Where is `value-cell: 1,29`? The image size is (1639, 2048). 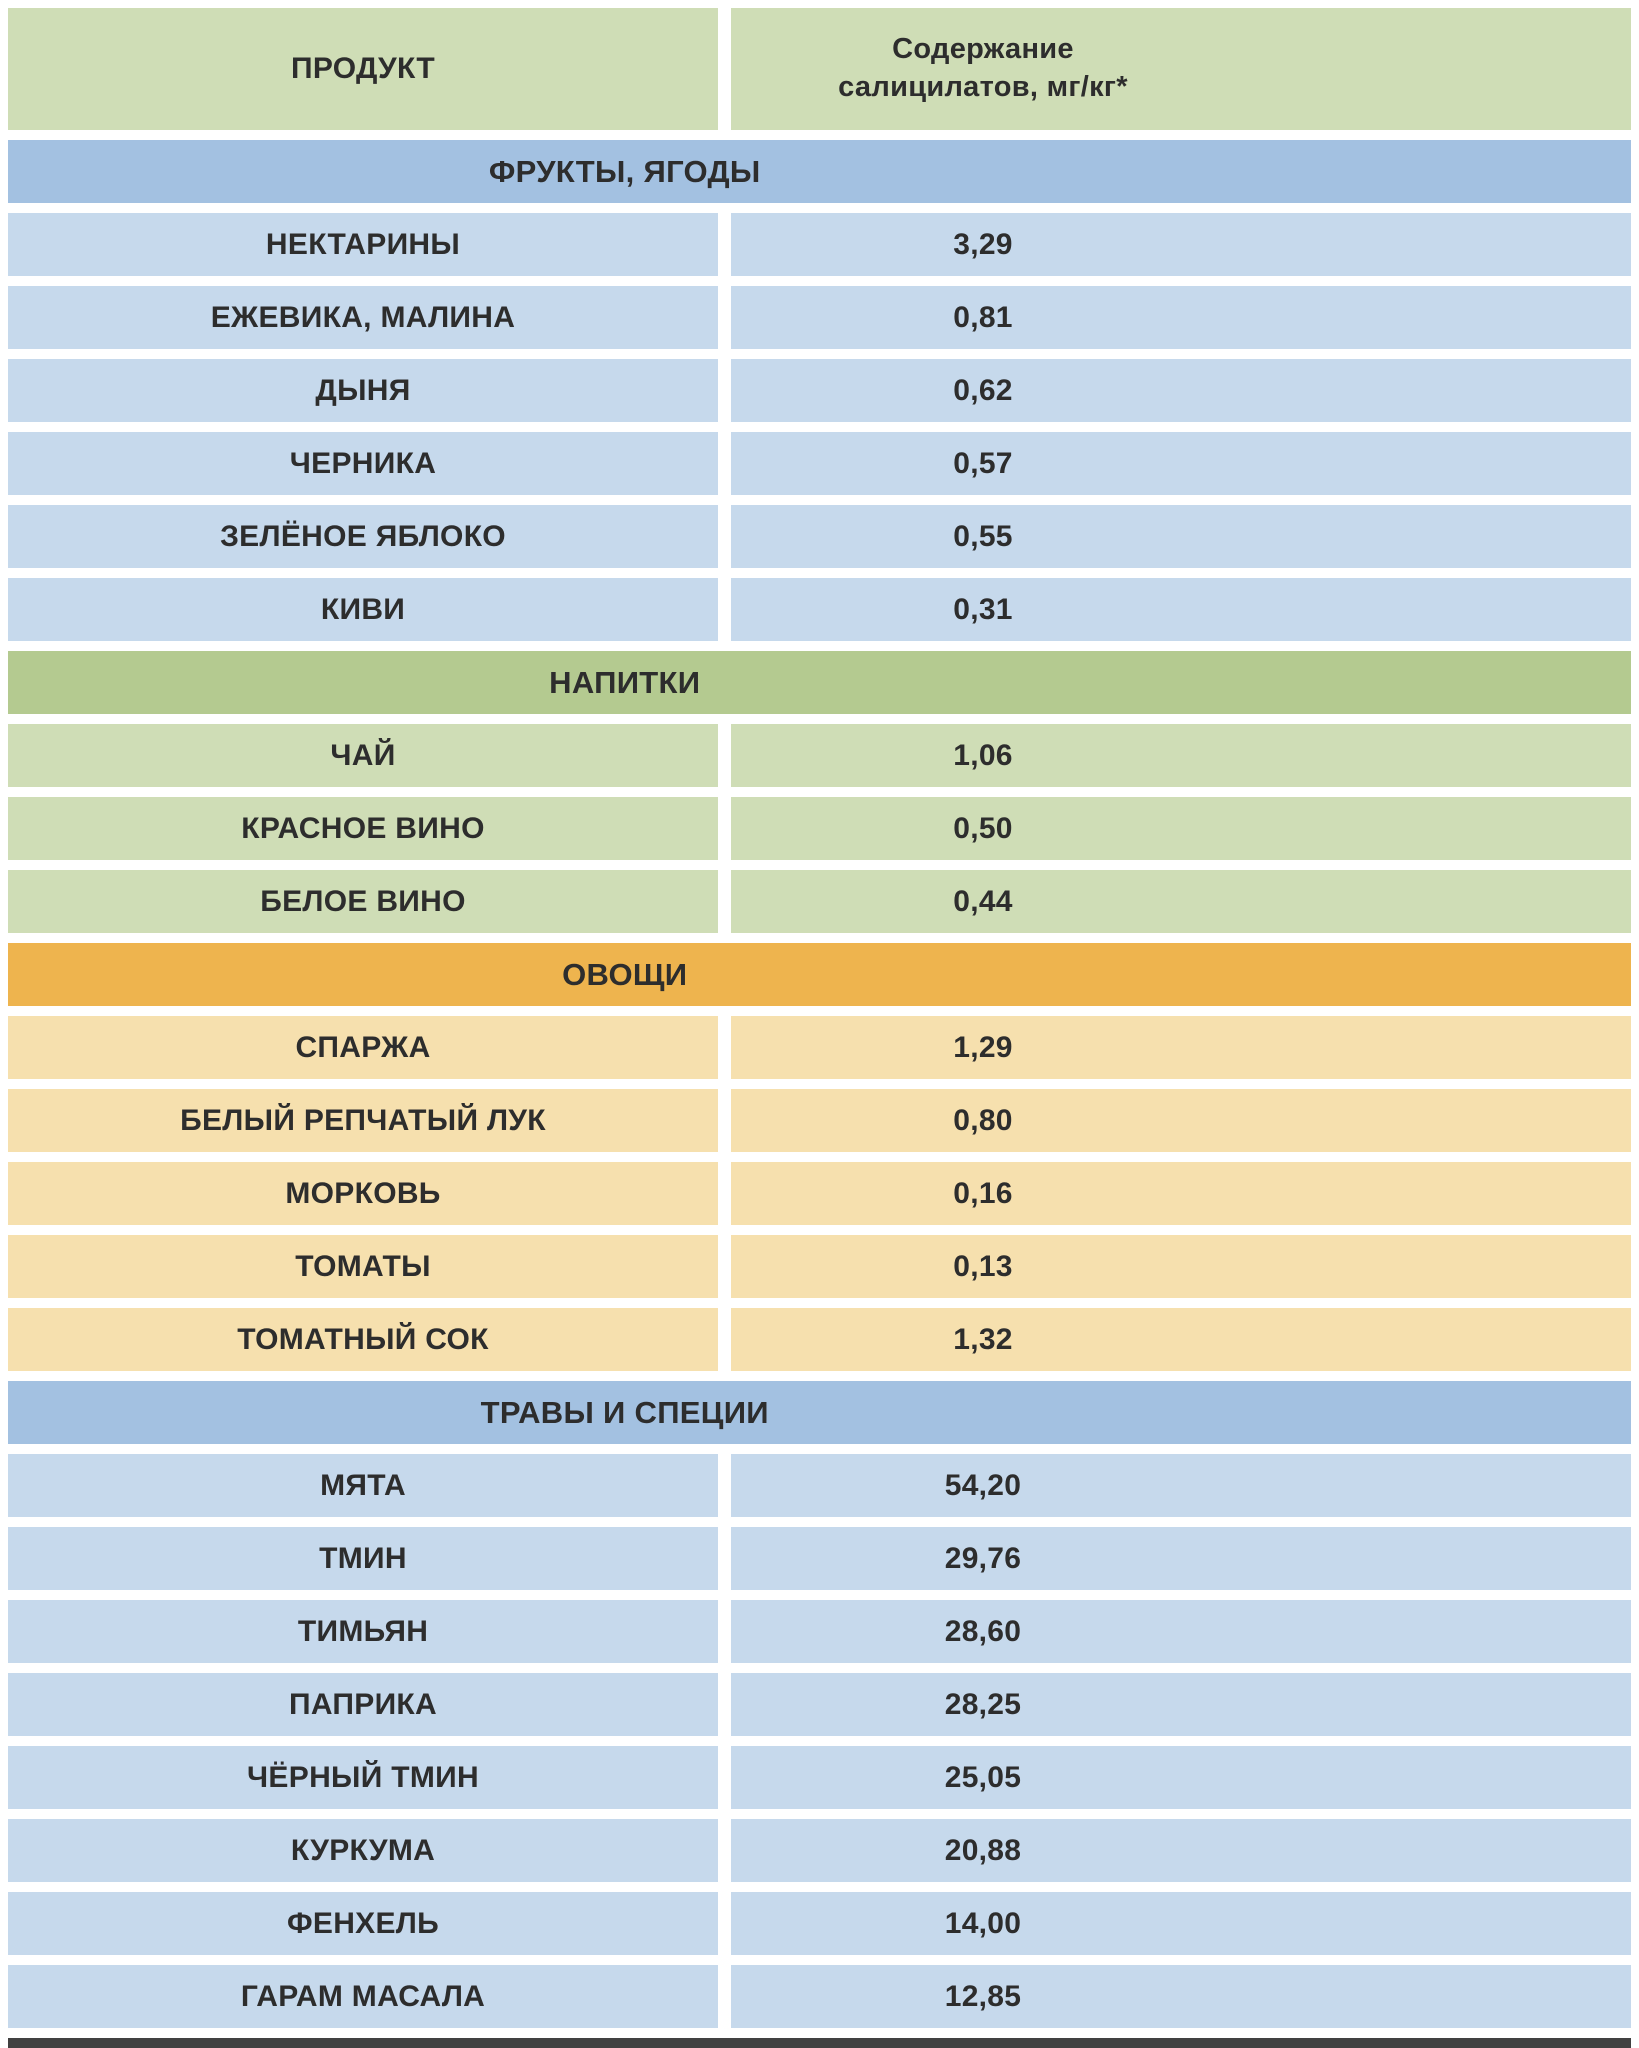
value-cell: 1,29 is located at coordinates (1181, 1047).